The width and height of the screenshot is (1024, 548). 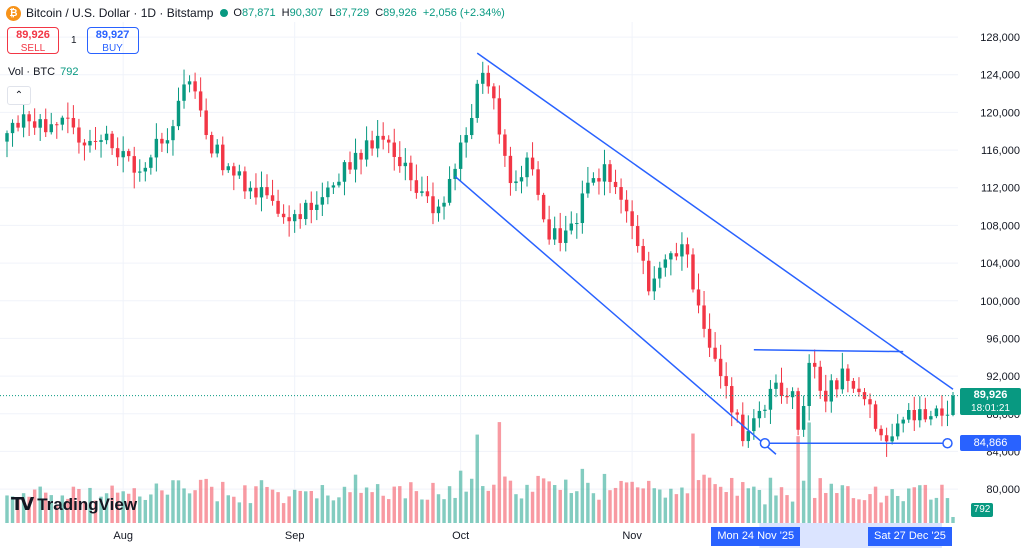 I want to click on close-value: 89,926, so click(x=400, y=13).